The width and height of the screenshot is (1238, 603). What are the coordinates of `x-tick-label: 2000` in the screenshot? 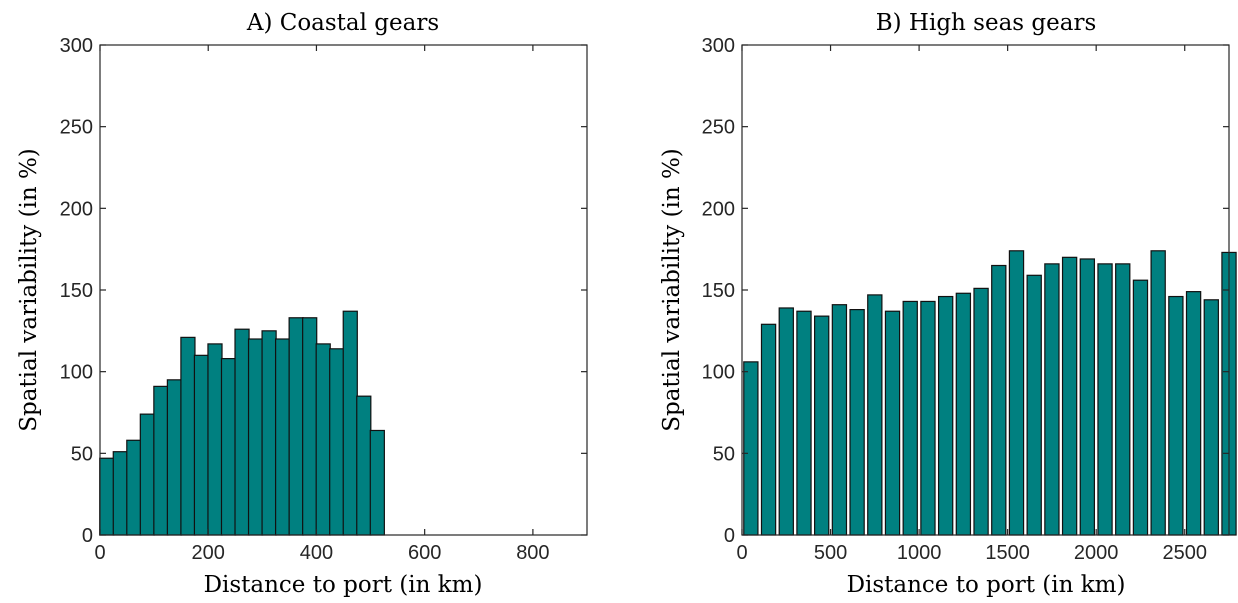 It's located at (1096, 553).